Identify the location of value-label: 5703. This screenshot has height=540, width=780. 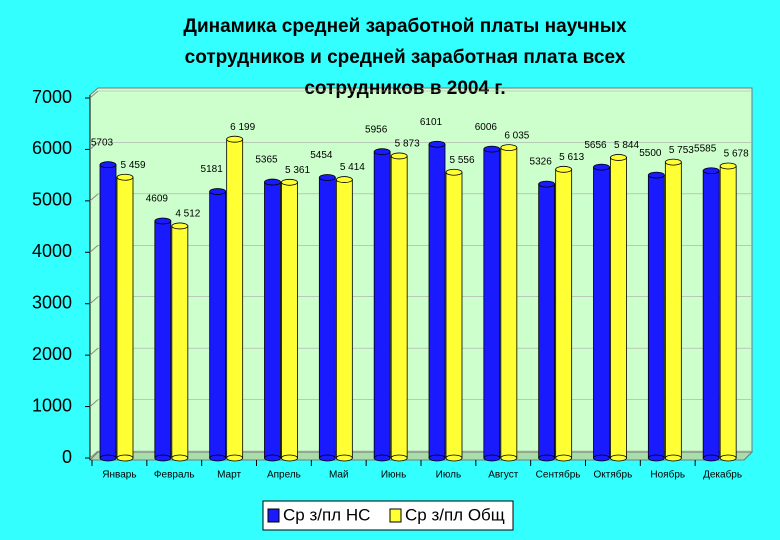
(102, 142).